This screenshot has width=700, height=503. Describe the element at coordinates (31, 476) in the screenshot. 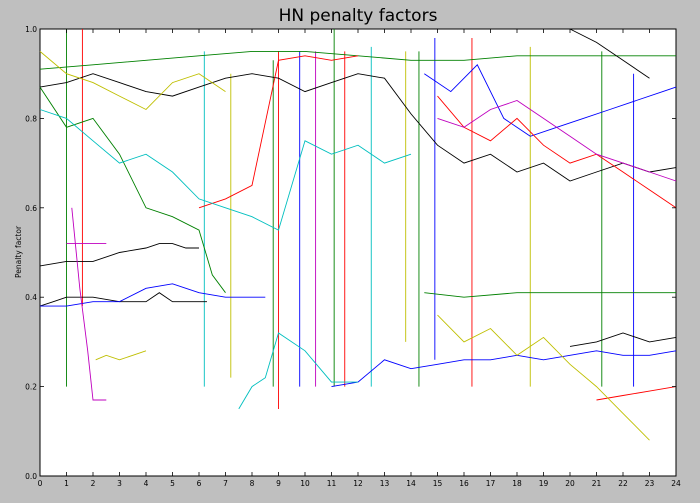

I see `y-tick-label-0.0: 0.0` at that location.